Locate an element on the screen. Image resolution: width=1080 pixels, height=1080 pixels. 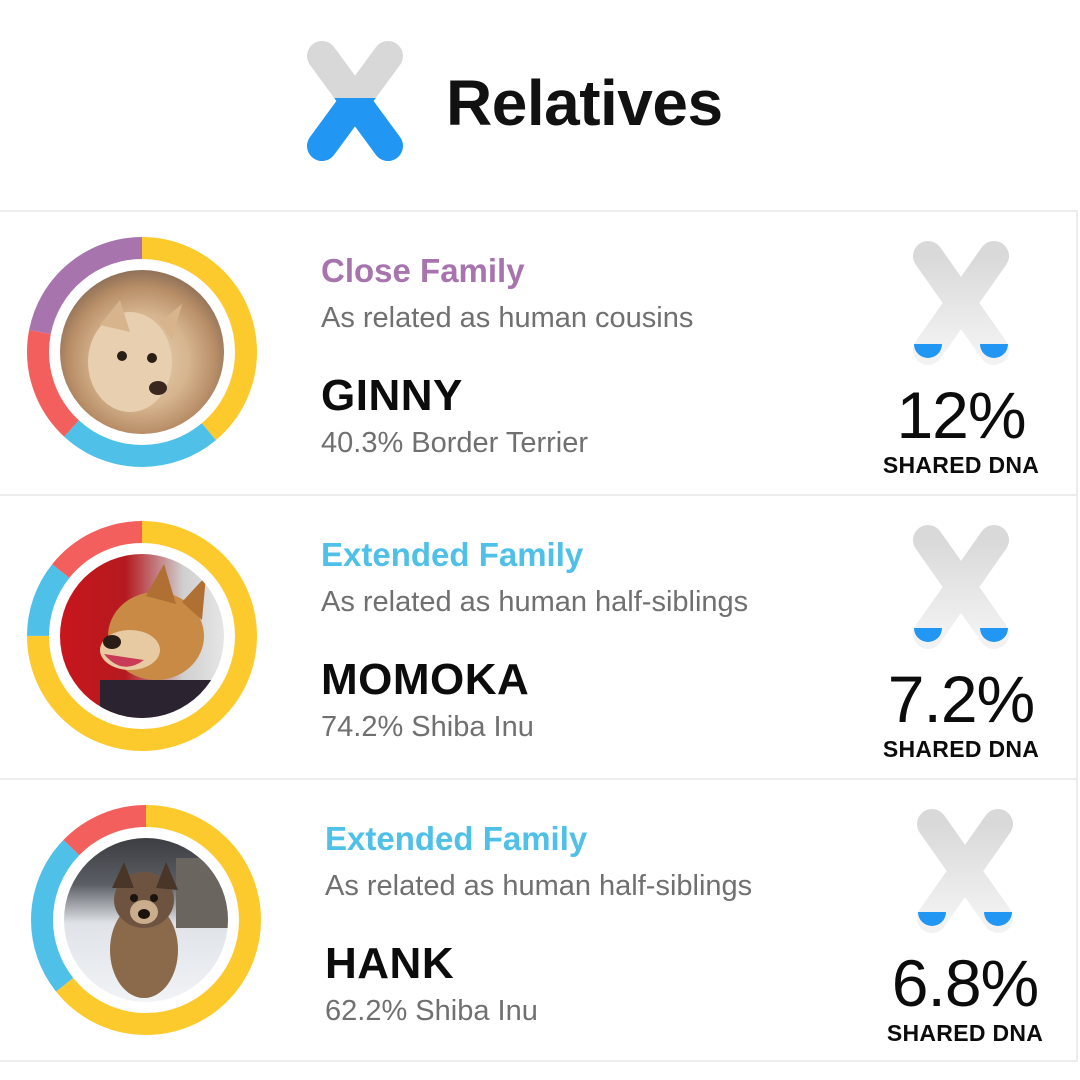
shared-dna-value: 12% is located at coordinates (961, 415).